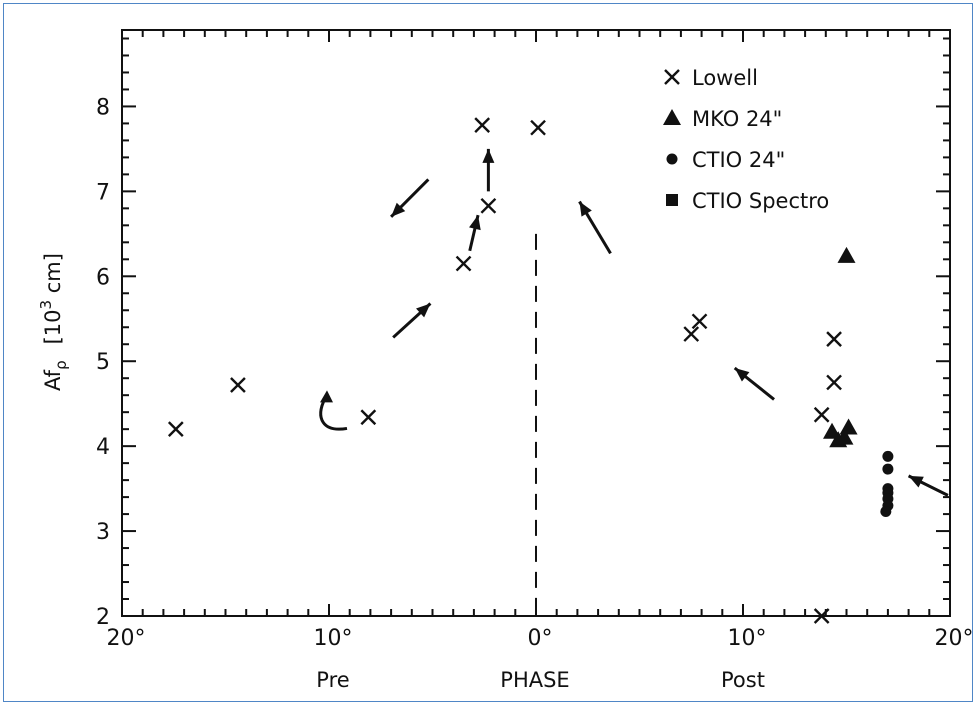 The height and width of the screenshot is (707, 978). What do you see at coordinates (53, 326) in the screenshot?
I see `y-axis-title-unit-open: [10` at bounding box center [53, 326].